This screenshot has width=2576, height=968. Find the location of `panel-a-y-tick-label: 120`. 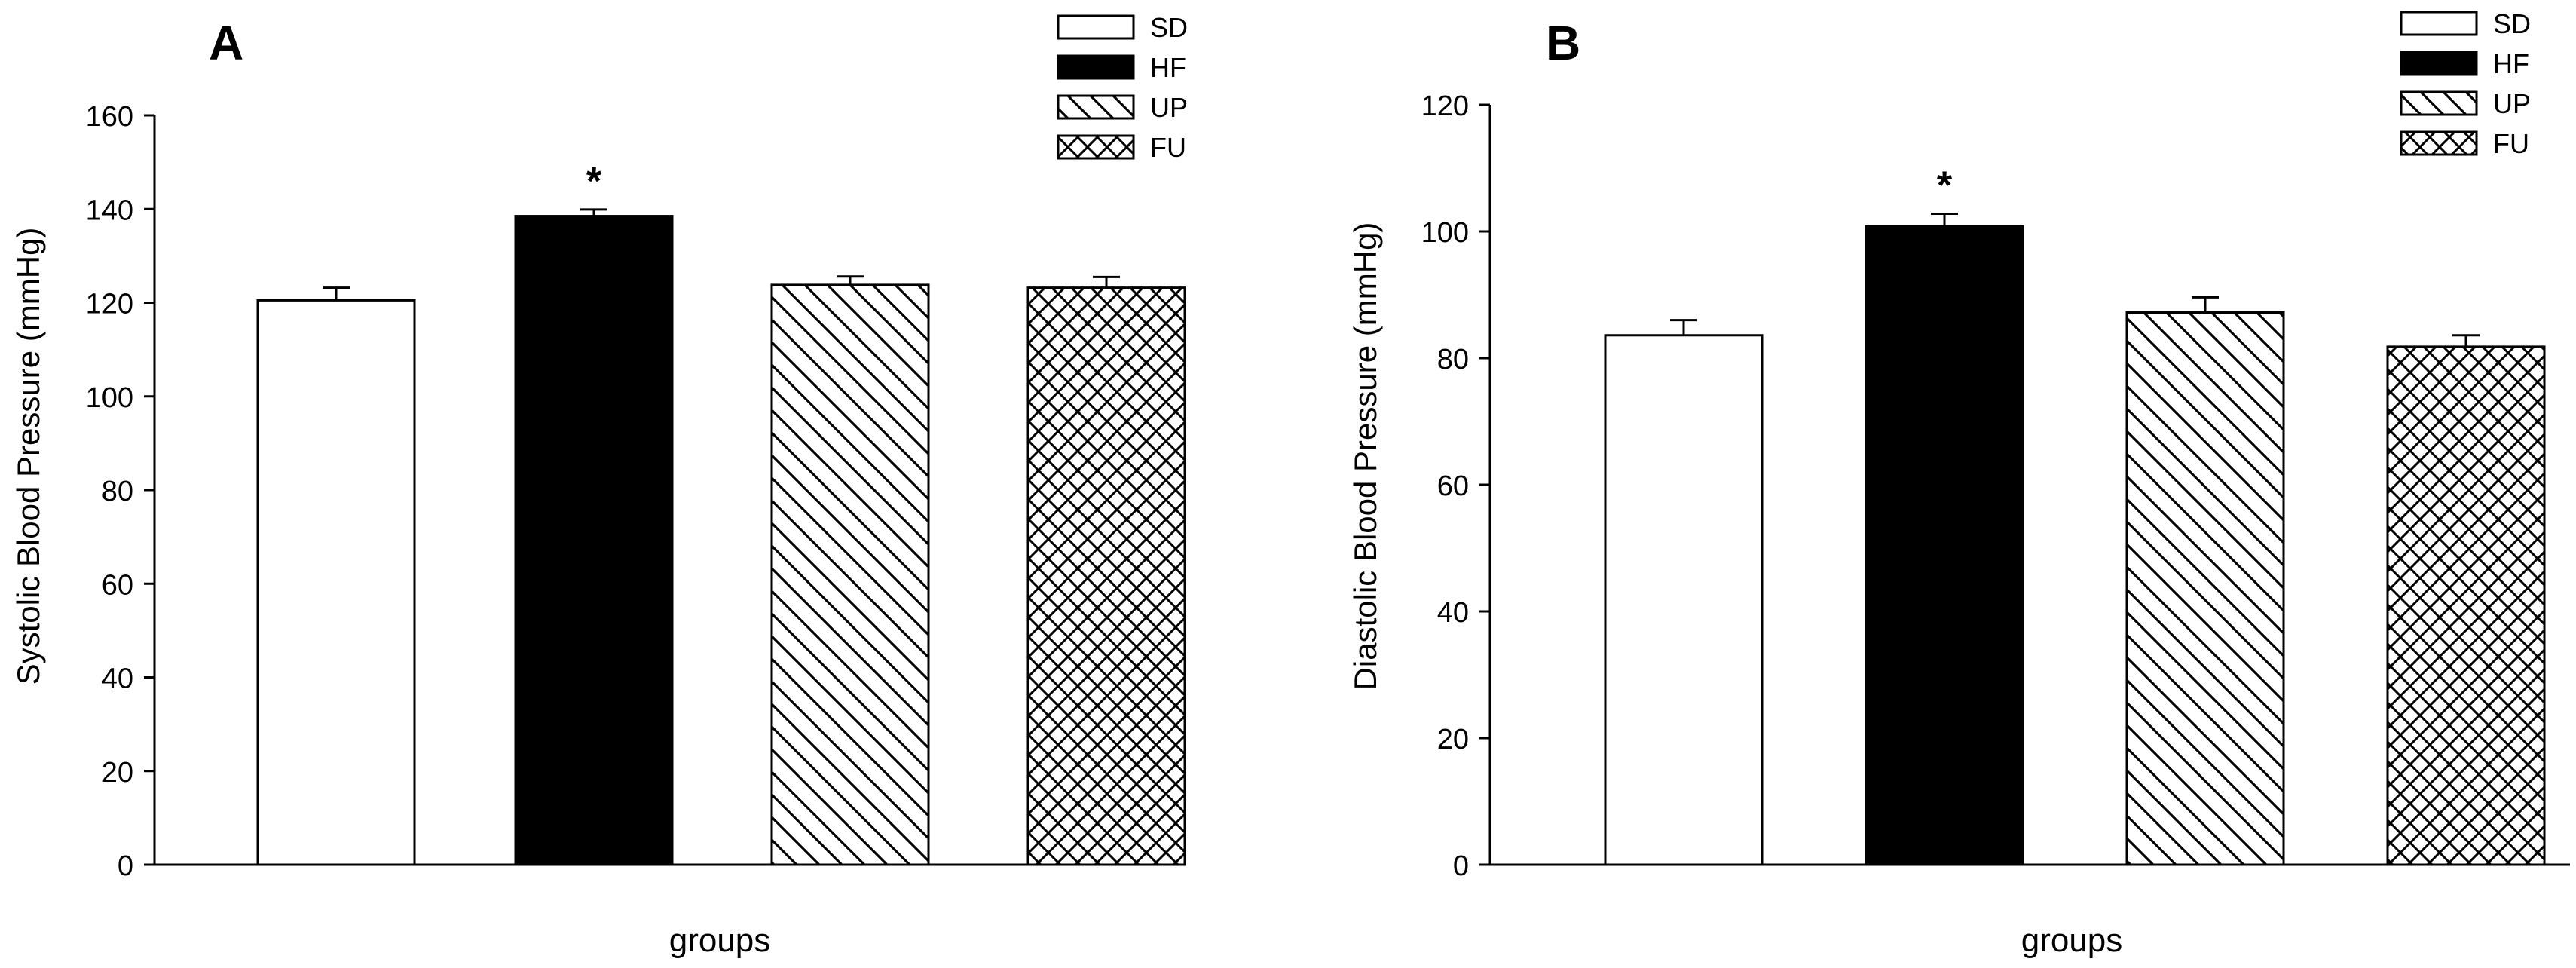

panel-a-y-tick-label: 120 is located at coordinates (110, 304).